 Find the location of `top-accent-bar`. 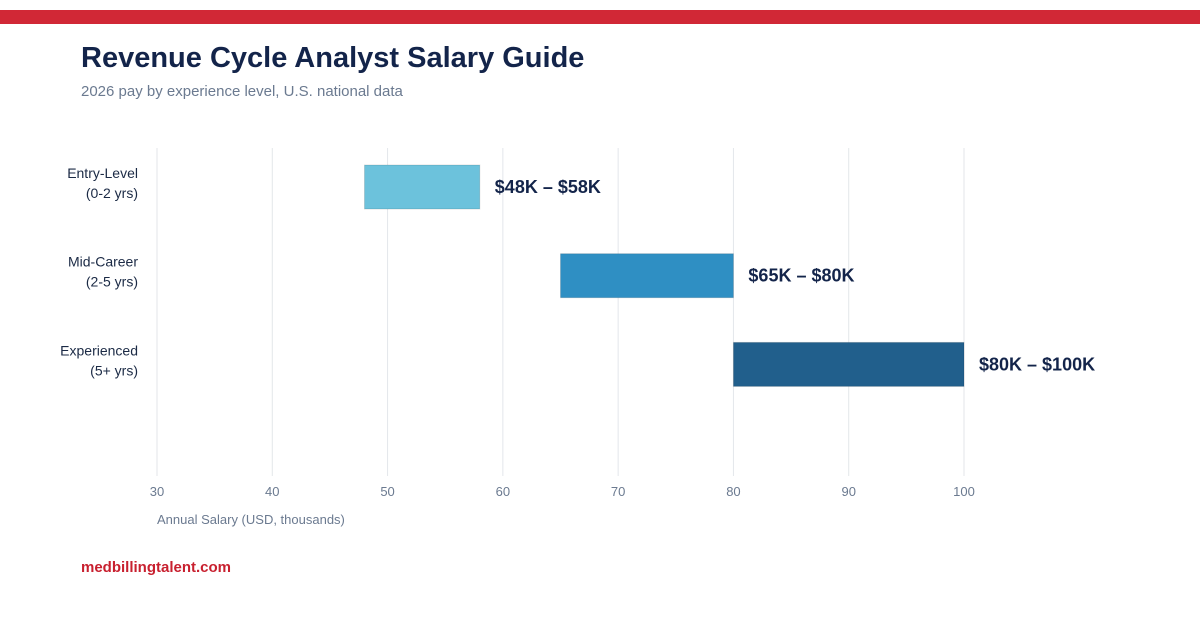

top-accent-bar is located at coordinates (600, 17).